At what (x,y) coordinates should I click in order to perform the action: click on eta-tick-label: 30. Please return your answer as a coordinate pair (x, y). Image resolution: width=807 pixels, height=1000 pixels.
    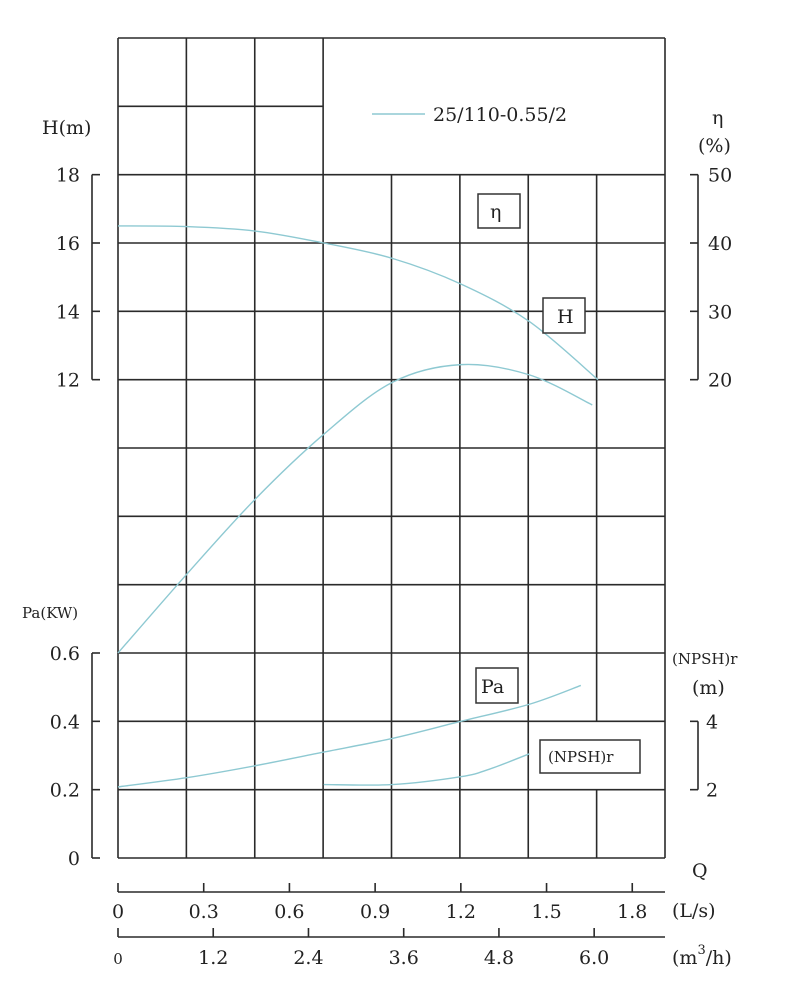
    Looking at the image, I should click on (720, 312).